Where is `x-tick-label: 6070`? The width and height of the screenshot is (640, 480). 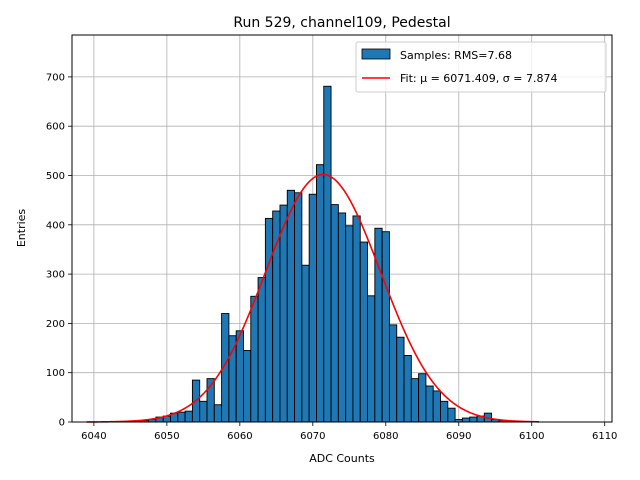
x-tick-label: 6070 is located at coordinates (312, 436).